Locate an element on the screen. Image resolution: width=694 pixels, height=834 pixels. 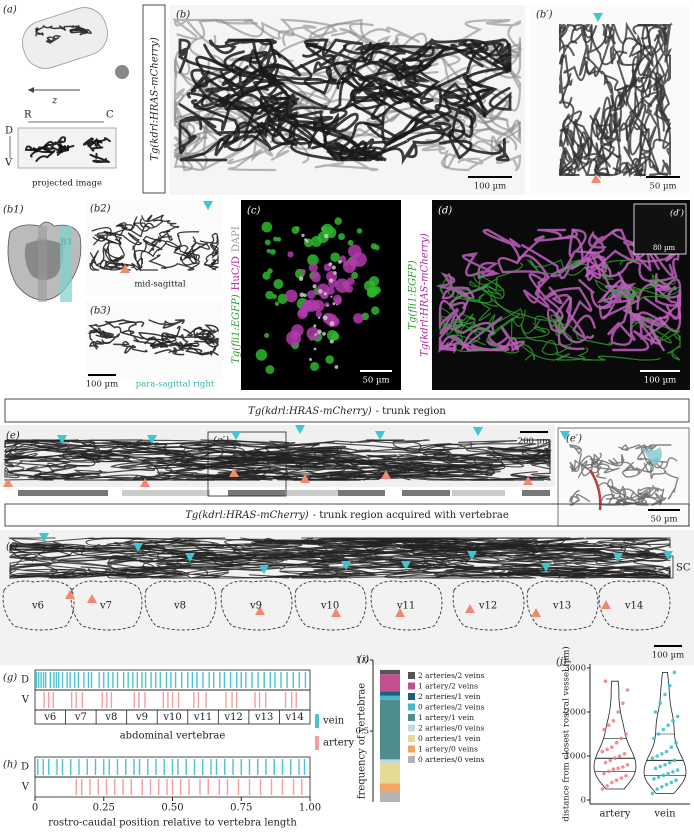
category-label: v11 is located at coordinates (202, 717).